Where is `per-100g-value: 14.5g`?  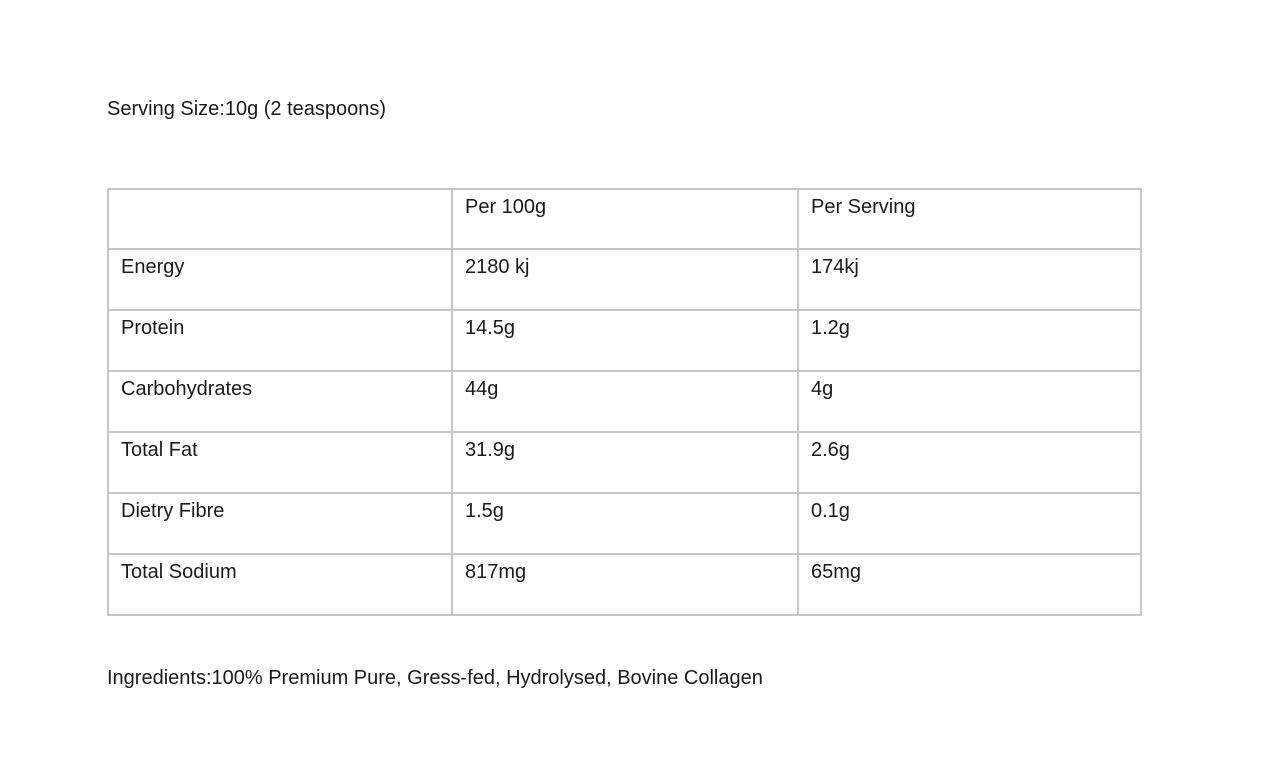 per-100g-value: 14.5g is located at coordinates (625, 340).